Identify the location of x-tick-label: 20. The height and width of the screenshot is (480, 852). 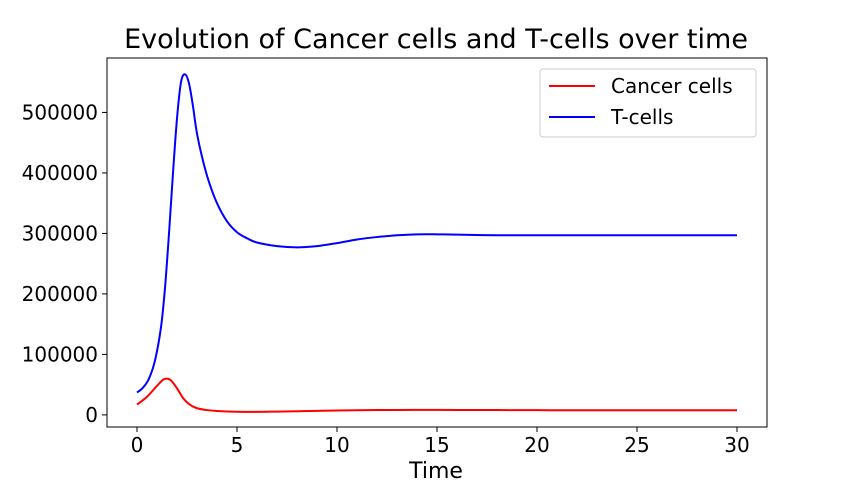
(536, 445).